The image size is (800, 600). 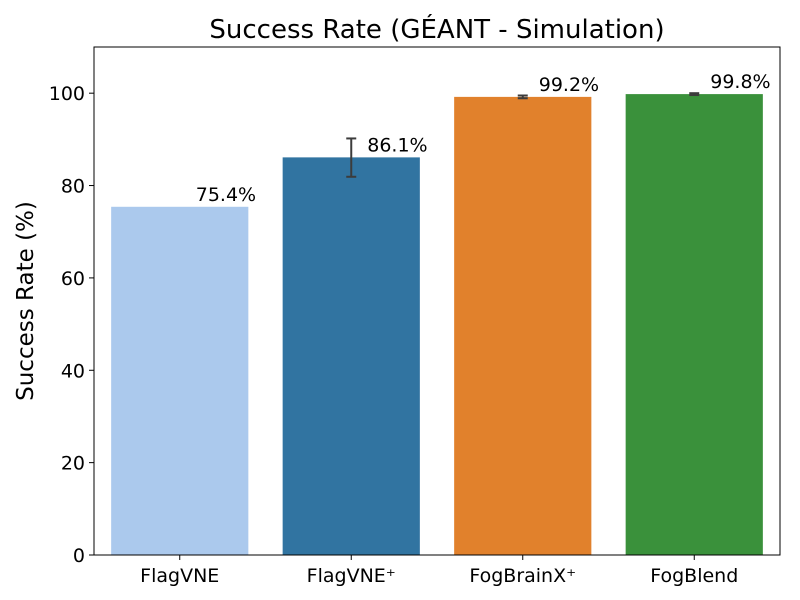 What do you see at coordinates (73, 464) in the screenshot?
I see `y-tick-label-1: 20` at bounding box center [73, 464].